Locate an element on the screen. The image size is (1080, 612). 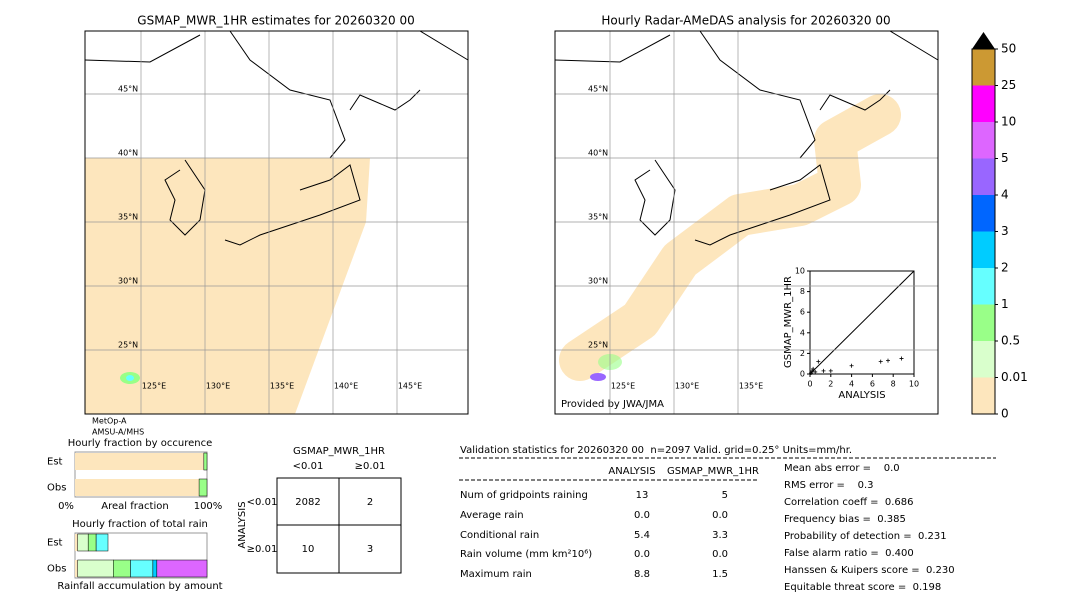
table-cell: 2082 is located at coordinates (307, 502).